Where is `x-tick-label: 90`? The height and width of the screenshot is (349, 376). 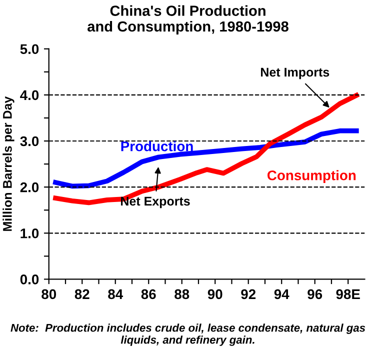 x-tick-label: 90 is located at coordinates (215, 294).